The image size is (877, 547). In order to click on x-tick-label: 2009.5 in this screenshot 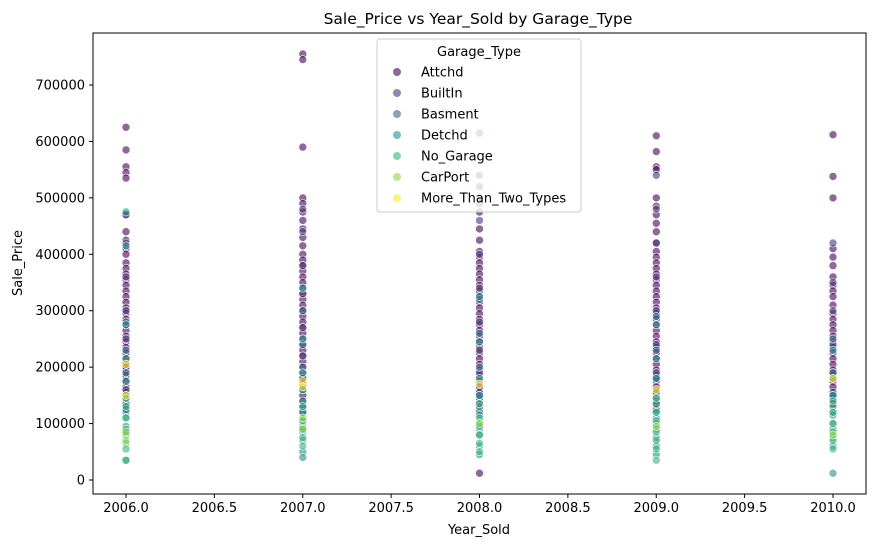, I will do `click(745, 508)`.